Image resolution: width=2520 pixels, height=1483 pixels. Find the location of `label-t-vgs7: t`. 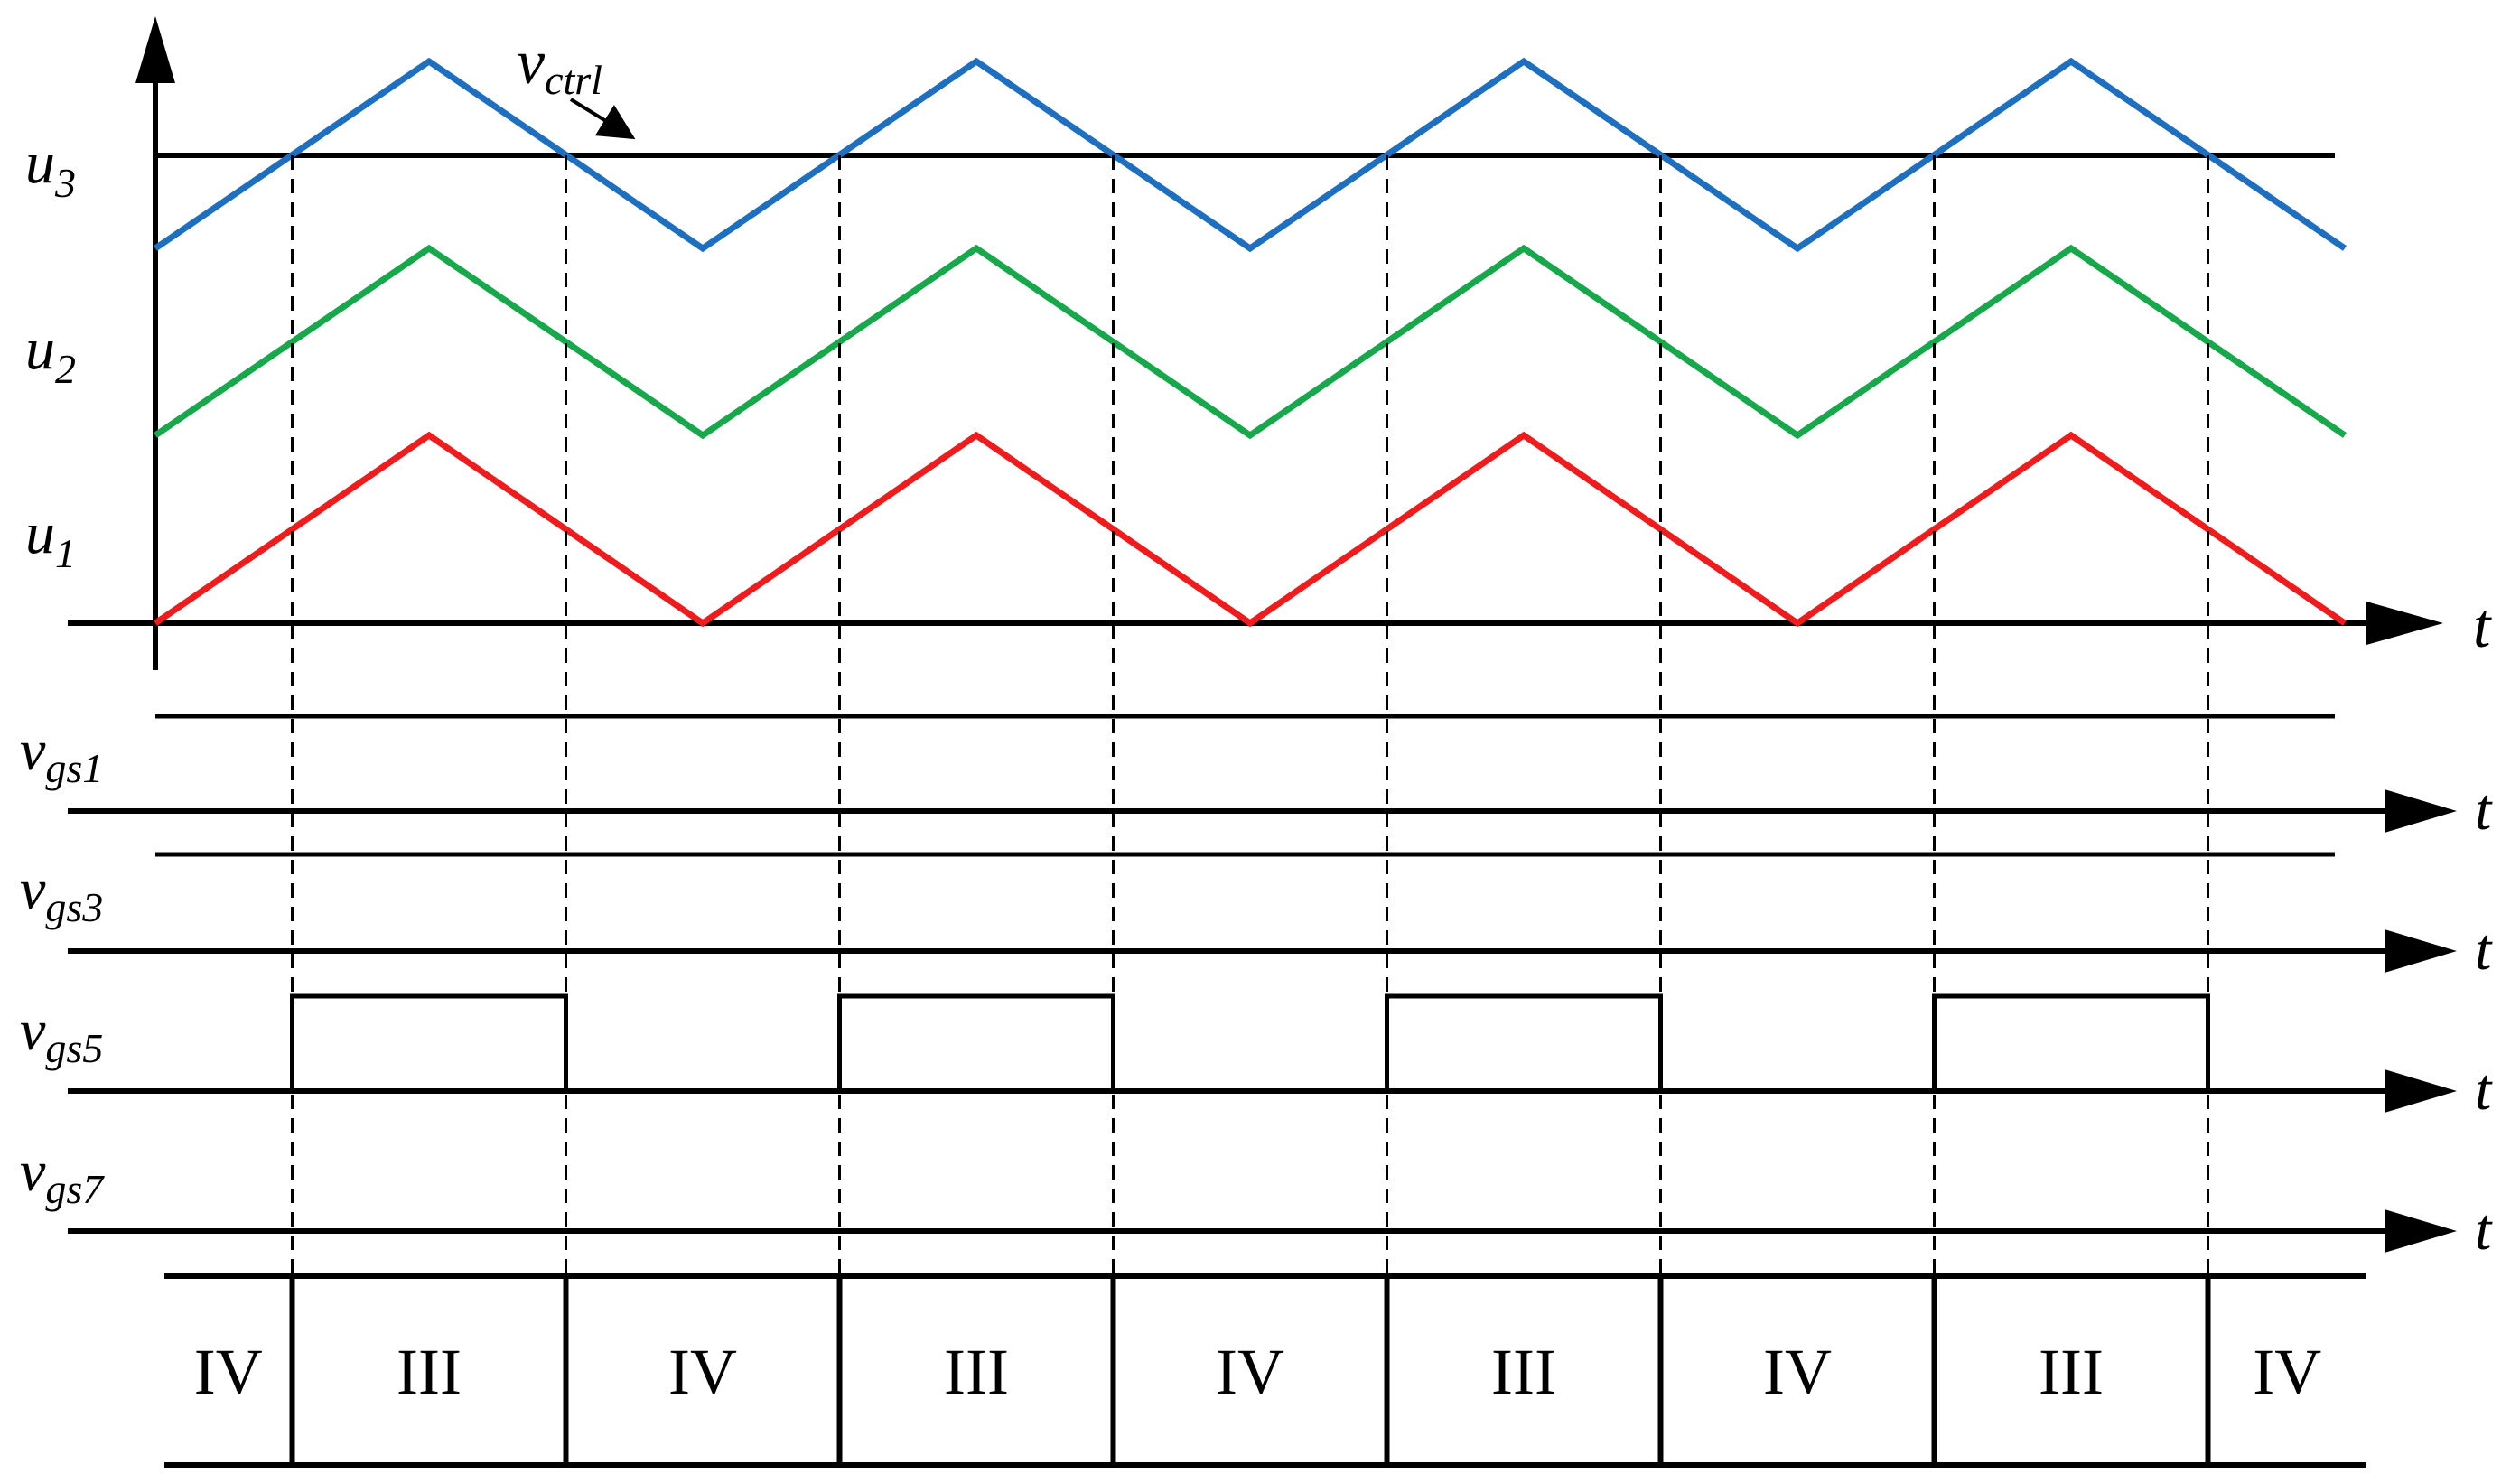

label-t-vgs7: t is located at coordinates (2484, 1230).